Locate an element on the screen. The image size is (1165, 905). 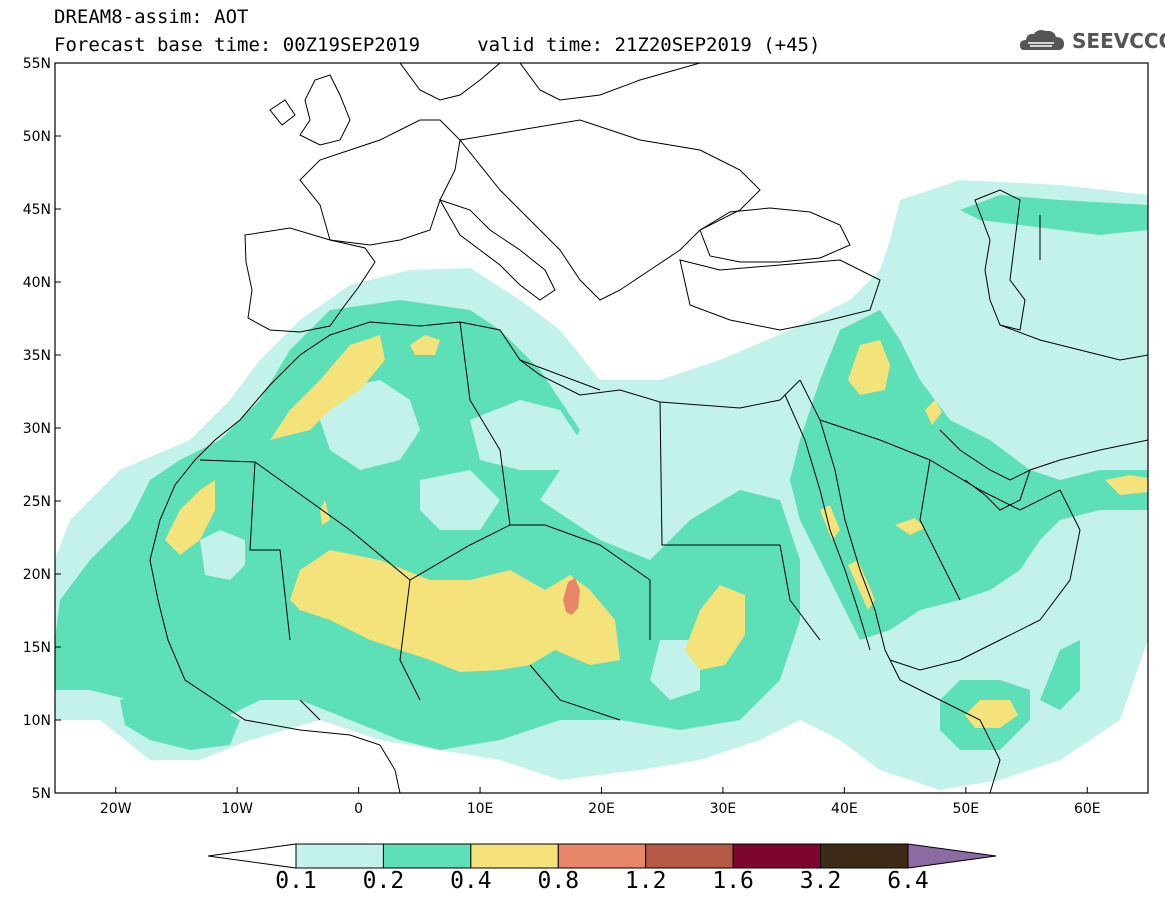
lat-tick-label: 15N is located at coordinates (37, 648).